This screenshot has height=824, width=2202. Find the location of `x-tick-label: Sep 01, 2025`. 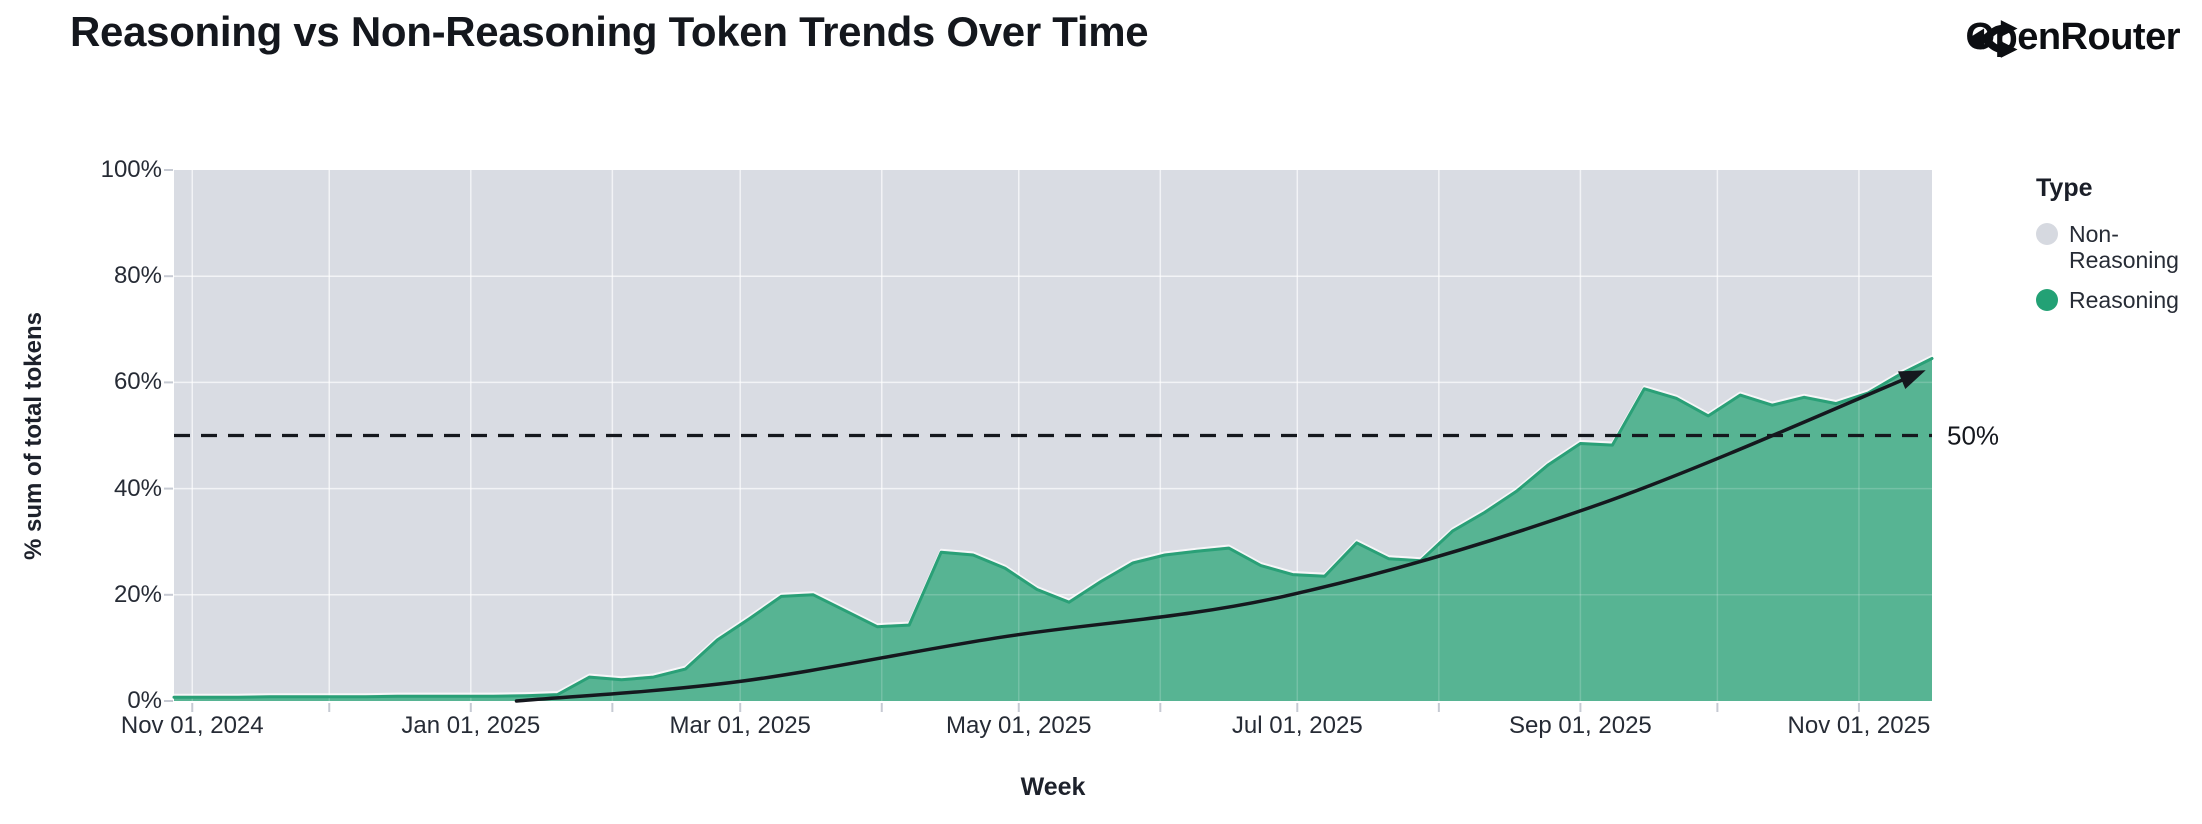

x-tick-label: Sep 01, 2025 is located at coordinates (1580, 725).